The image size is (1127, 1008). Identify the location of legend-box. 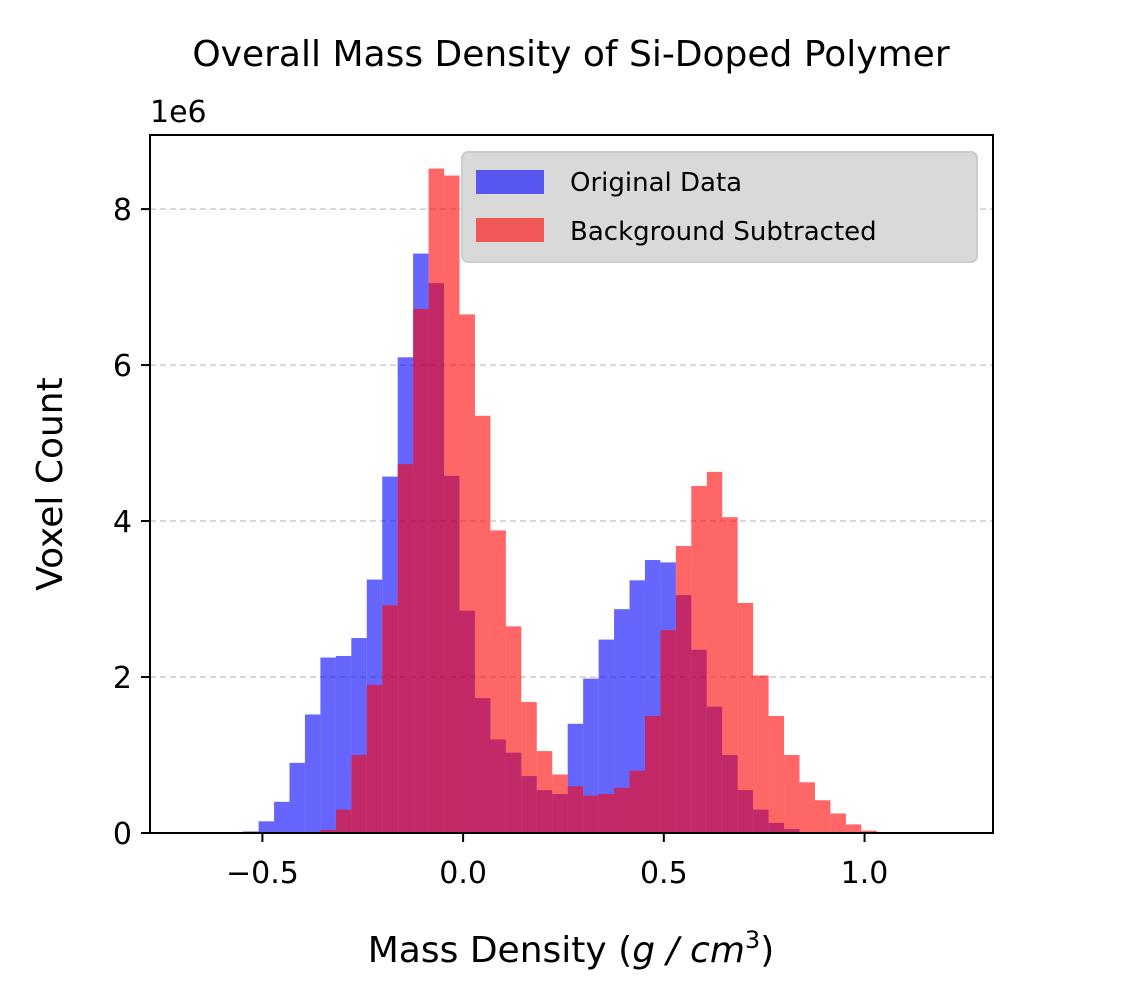
(719, 207).